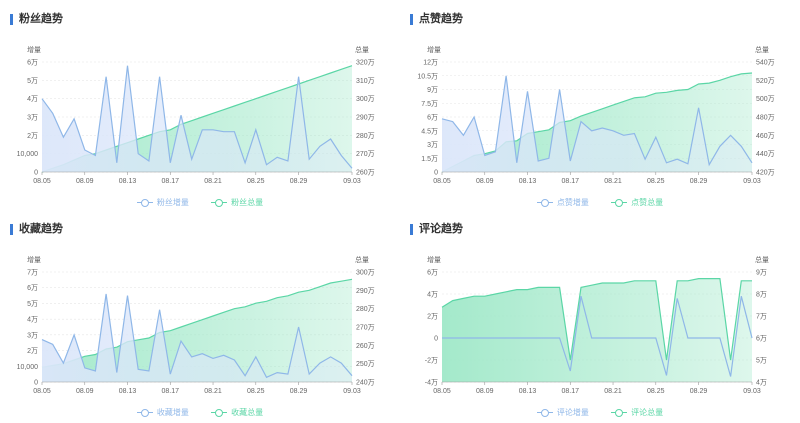 The width and height of the screenshot is (800, 423). What do you see at coordinates (365, 364) in the screenshot?
I see `y-tick-right: 250万` at bounding box center [365, 364].